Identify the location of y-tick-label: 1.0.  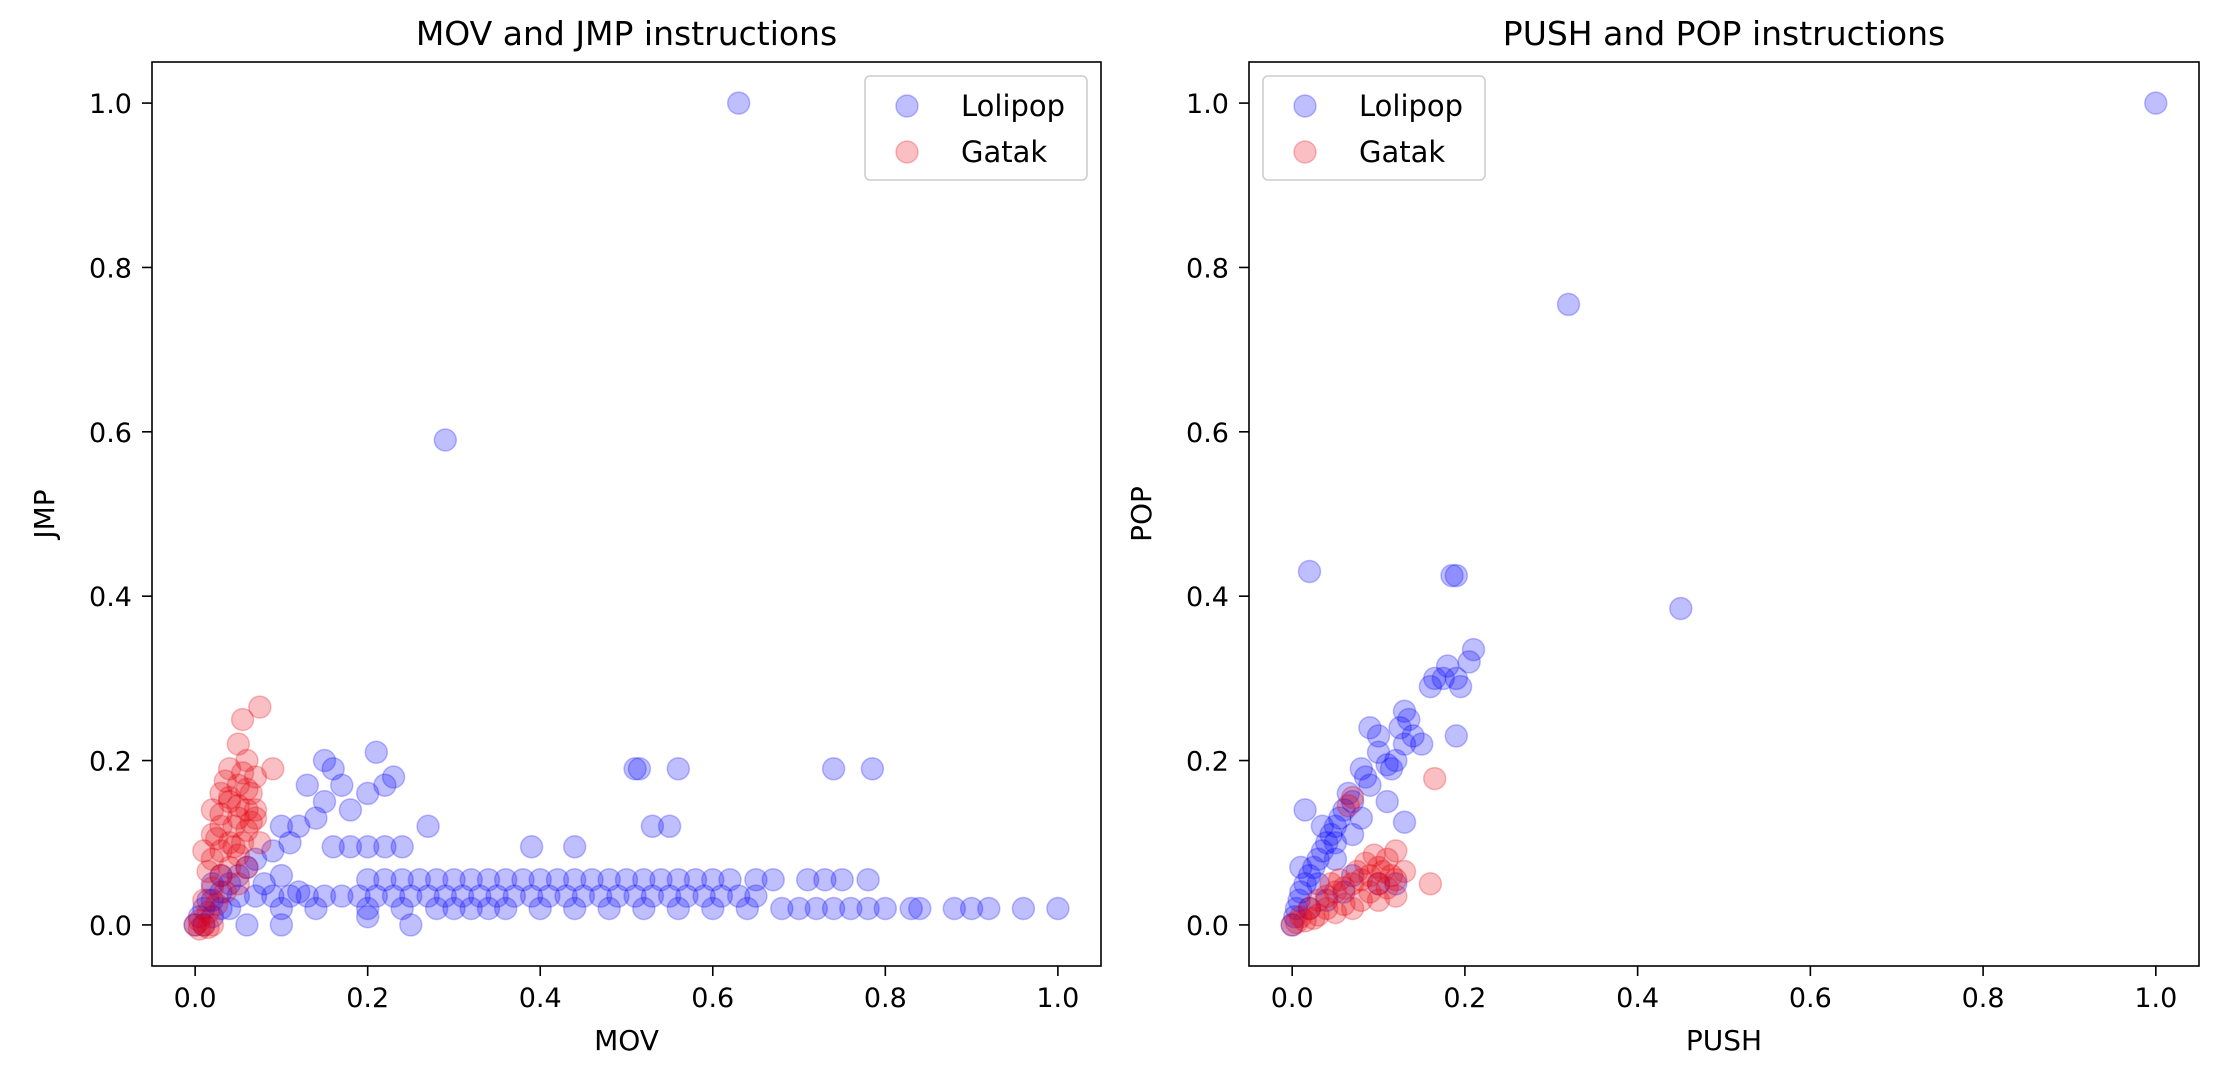
(110, 104).